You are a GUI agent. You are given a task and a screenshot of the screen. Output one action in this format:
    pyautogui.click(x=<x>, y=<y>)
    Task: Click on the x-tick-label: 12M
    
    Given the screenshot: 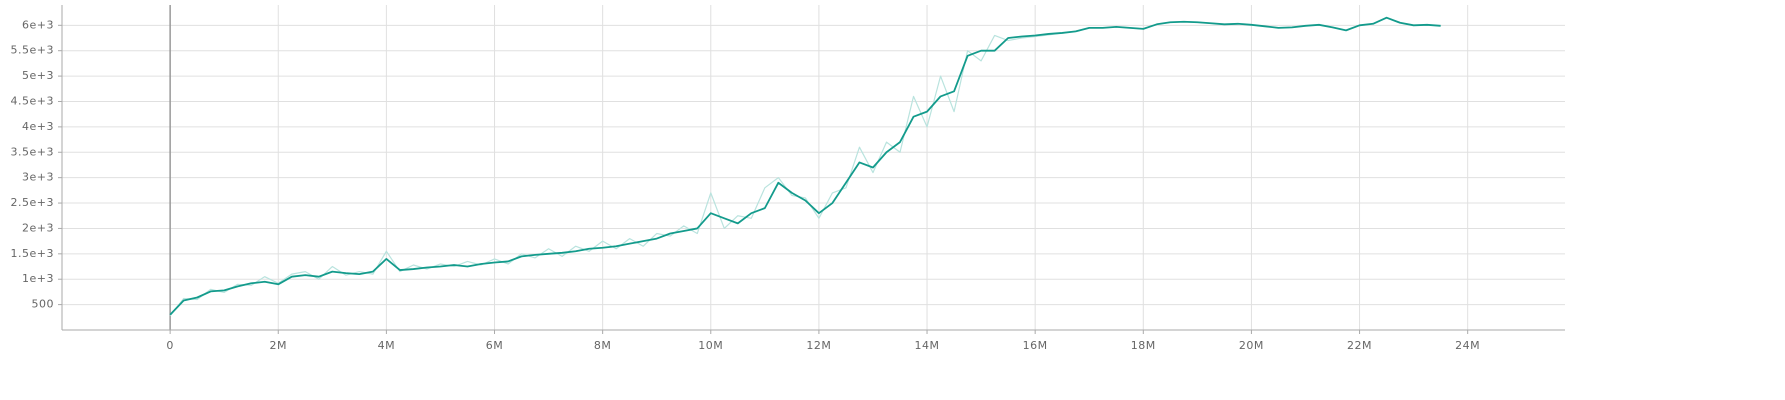 What is the action you would take?
    pyautogui.click(x=818, y=345)
    